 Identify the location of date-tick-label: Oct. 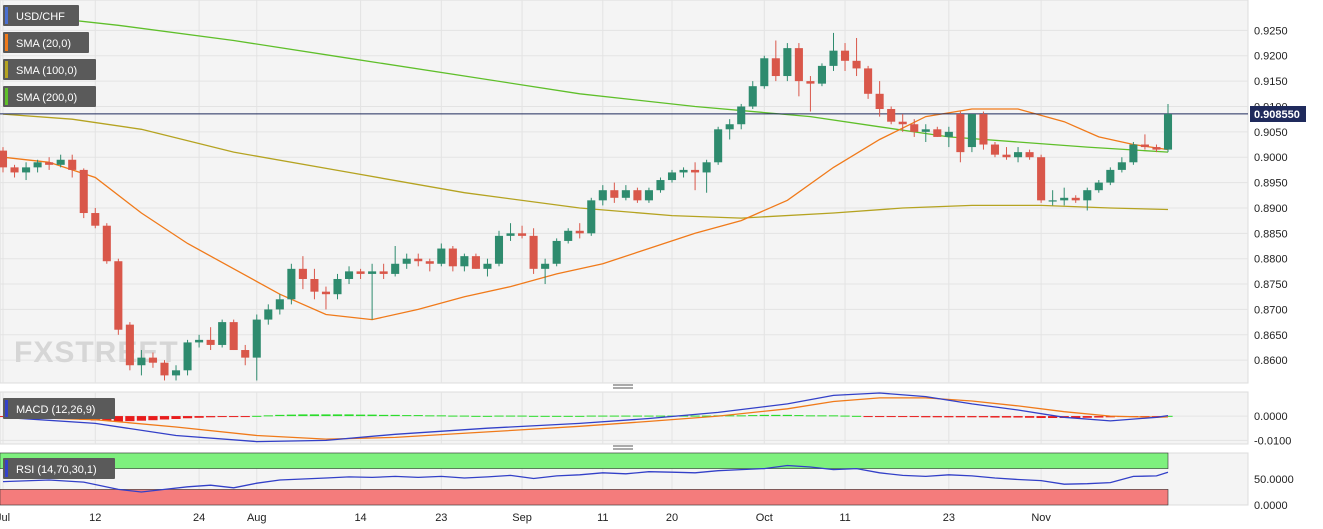
(764, 518).